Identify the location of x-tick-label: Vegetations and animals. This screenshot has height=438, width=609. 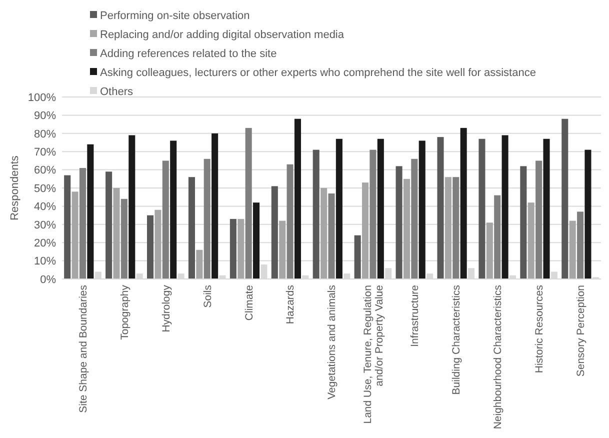
(332, 342).